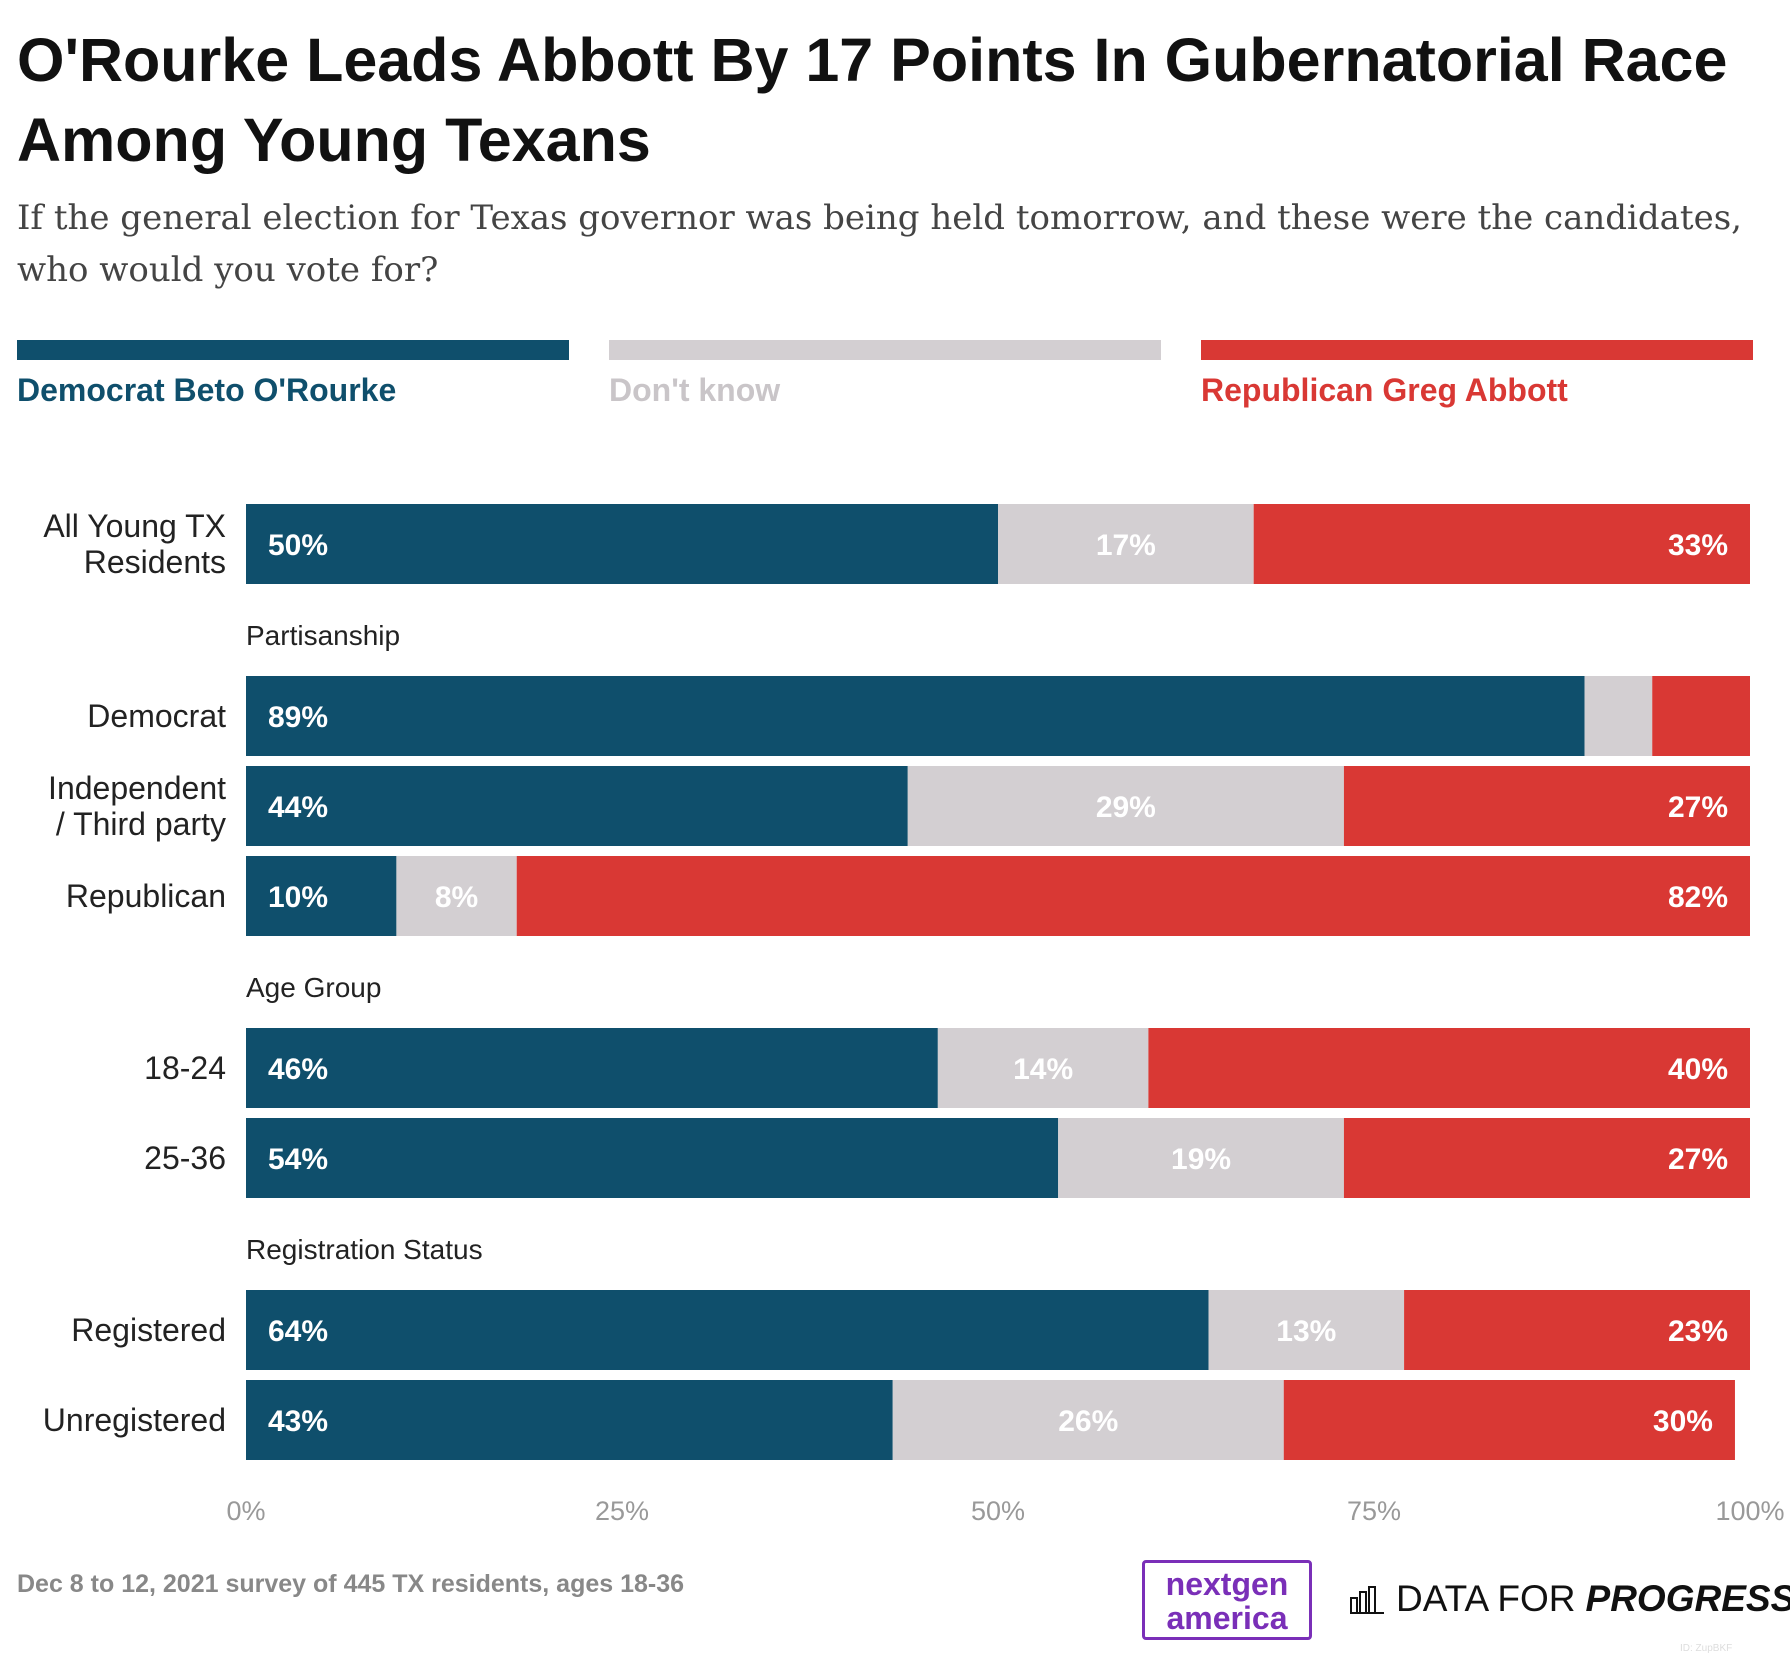  What do you see at coordinates (148, 1330) in the screenshot?
I see `row-label-registered: Registered` at bounding box center [148, 1330].